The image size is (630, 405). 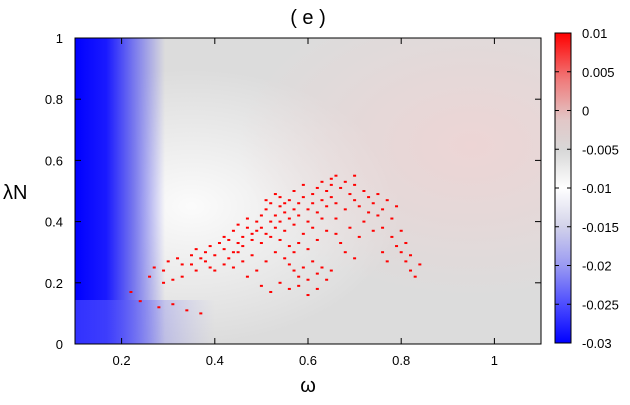 I want to click on y-tick-label: 0.2, so click(x=54, y=283).